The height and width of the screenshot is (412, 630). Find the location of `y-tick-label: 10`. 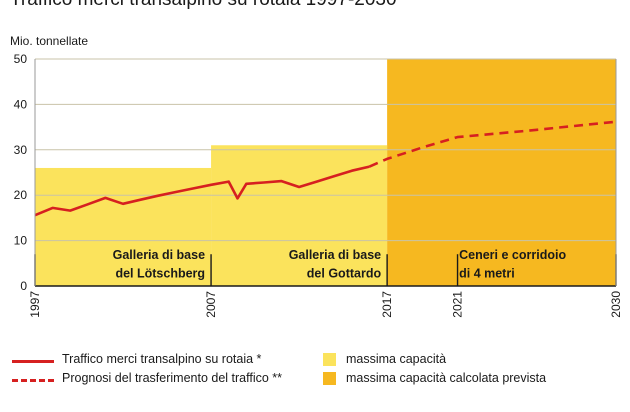

y-tick-label: 10 is located at coordinates (21, 241).